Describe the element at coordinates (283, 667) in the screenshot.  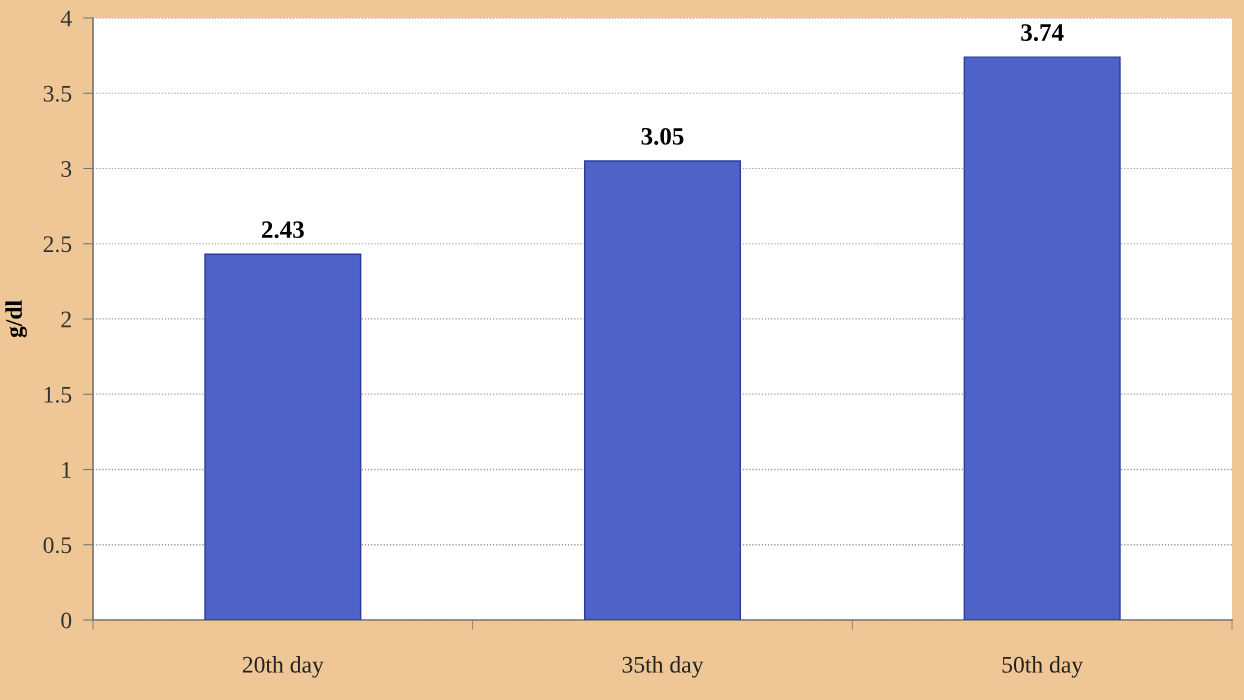
I see `x-tick-label: 20th day` at that location.